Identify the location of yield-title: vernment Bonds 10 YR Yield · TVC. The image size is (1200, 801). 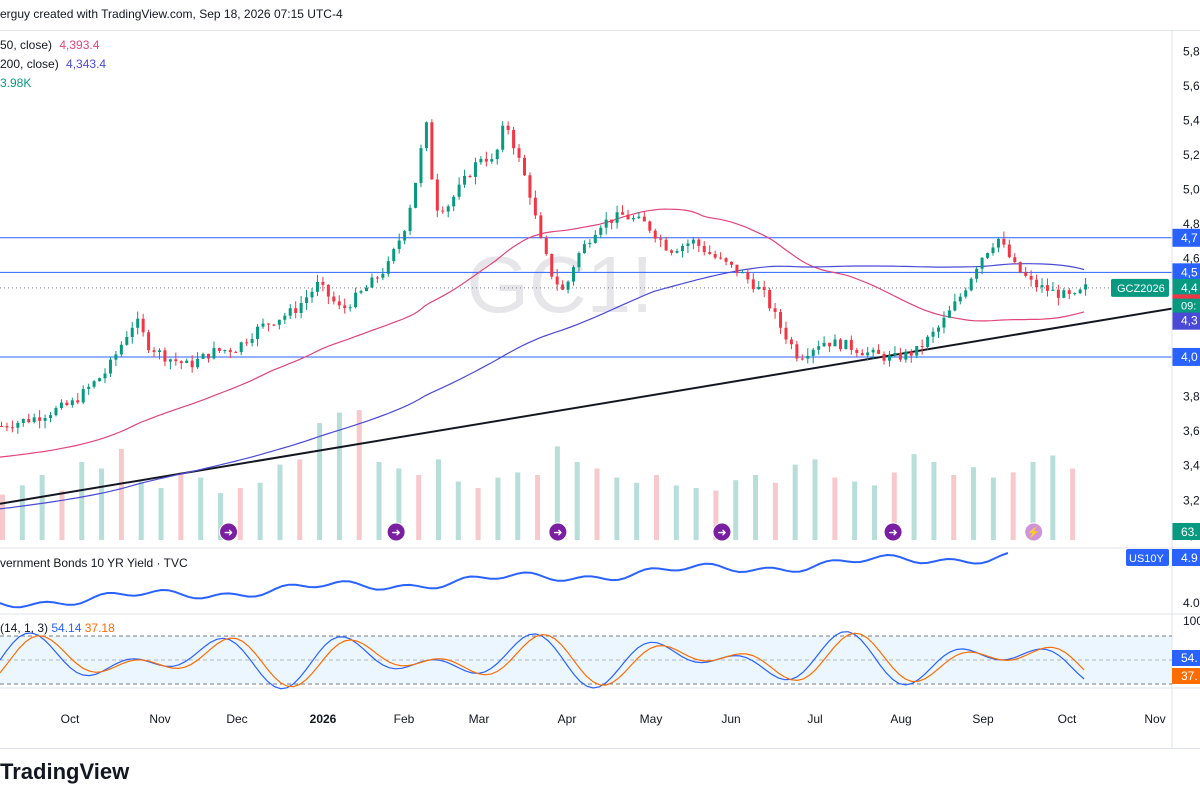
(94, 563).